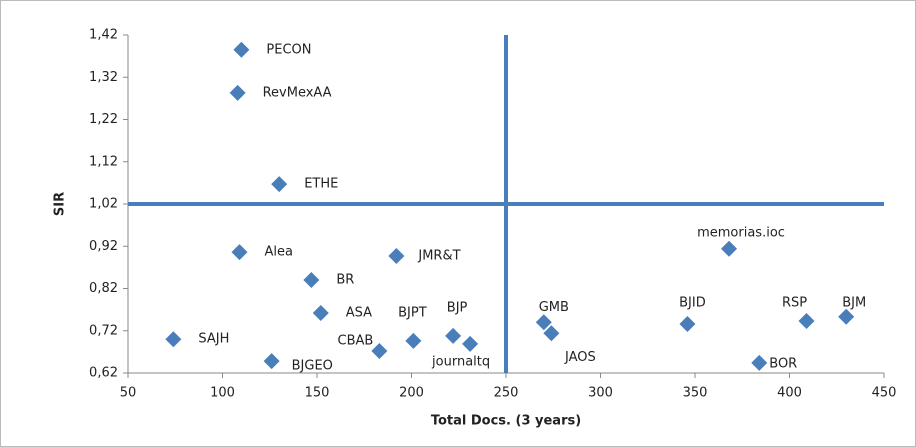 This screenshot has height=447, width=916. I want to click on point-label: Alea, so click(279, 252).